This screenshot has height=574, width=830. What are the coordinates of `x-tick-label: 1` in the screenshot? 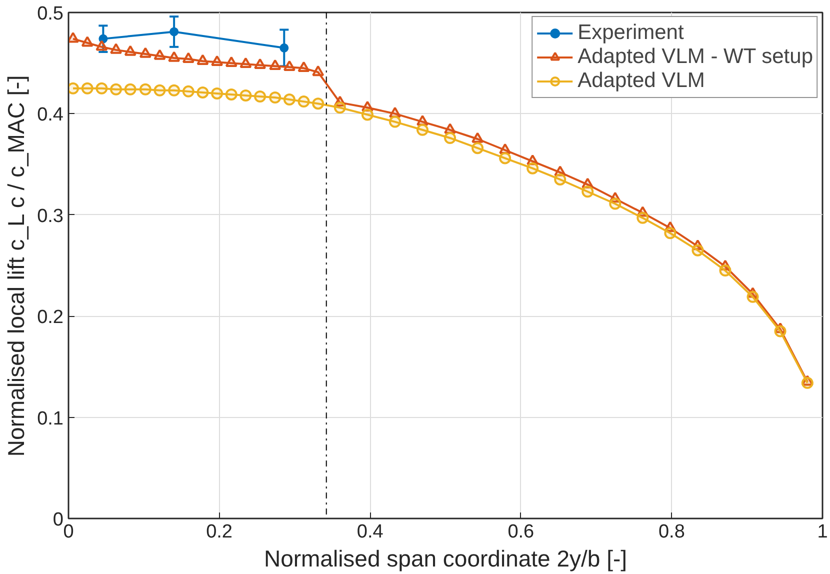 It's located at (822, 532).